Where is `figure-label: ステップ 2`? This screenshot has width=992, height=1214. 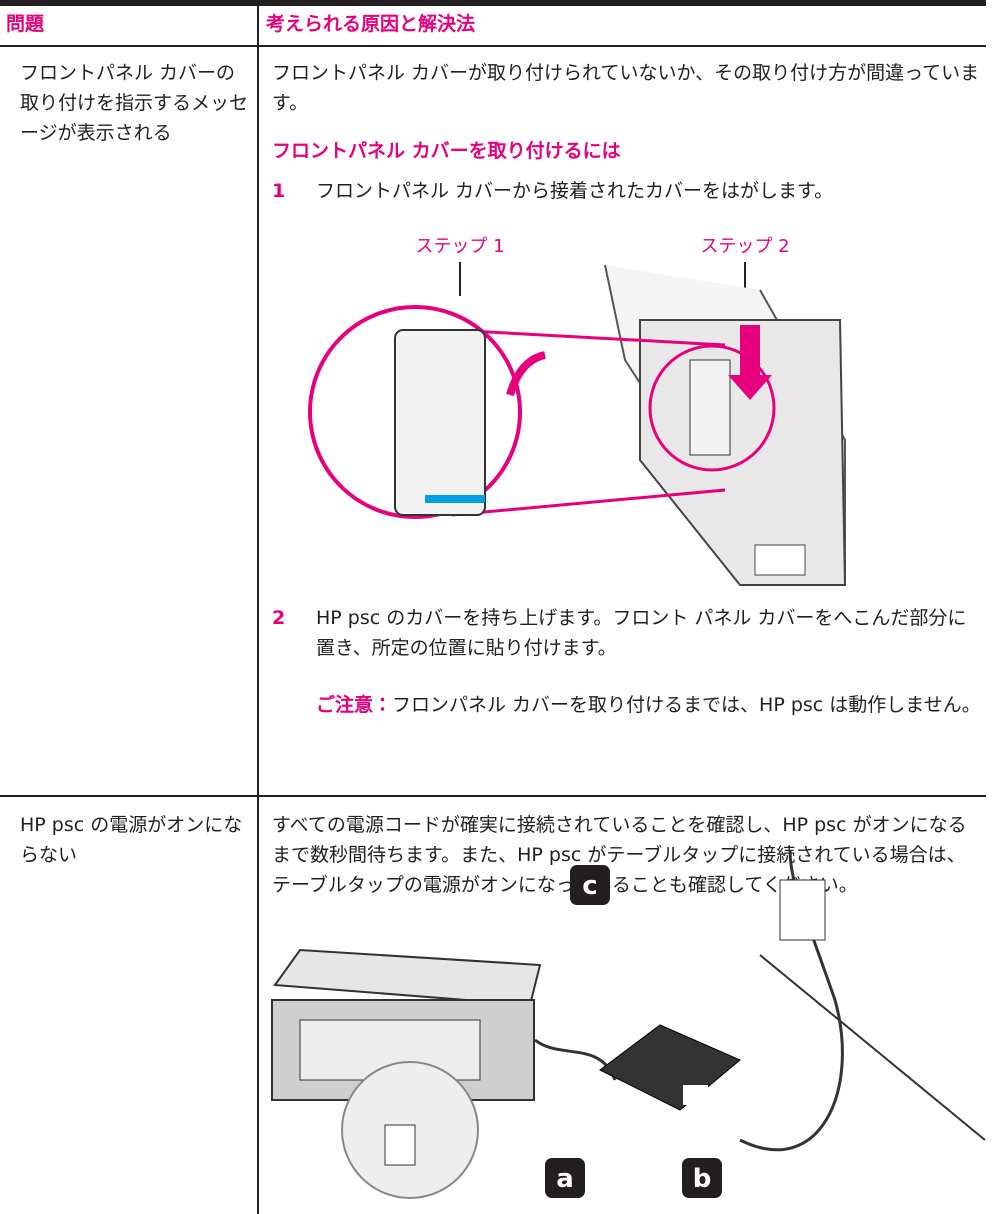
figure-label: ステップ 2 is located at coordinates (744, 246).